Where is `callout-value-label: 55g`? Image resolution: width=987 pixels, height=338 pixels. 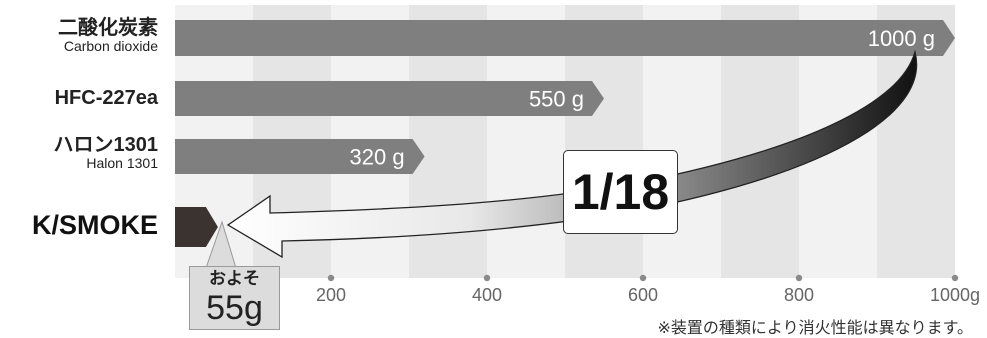
callout-value-label: 55g is located at coordinates (234, 308).